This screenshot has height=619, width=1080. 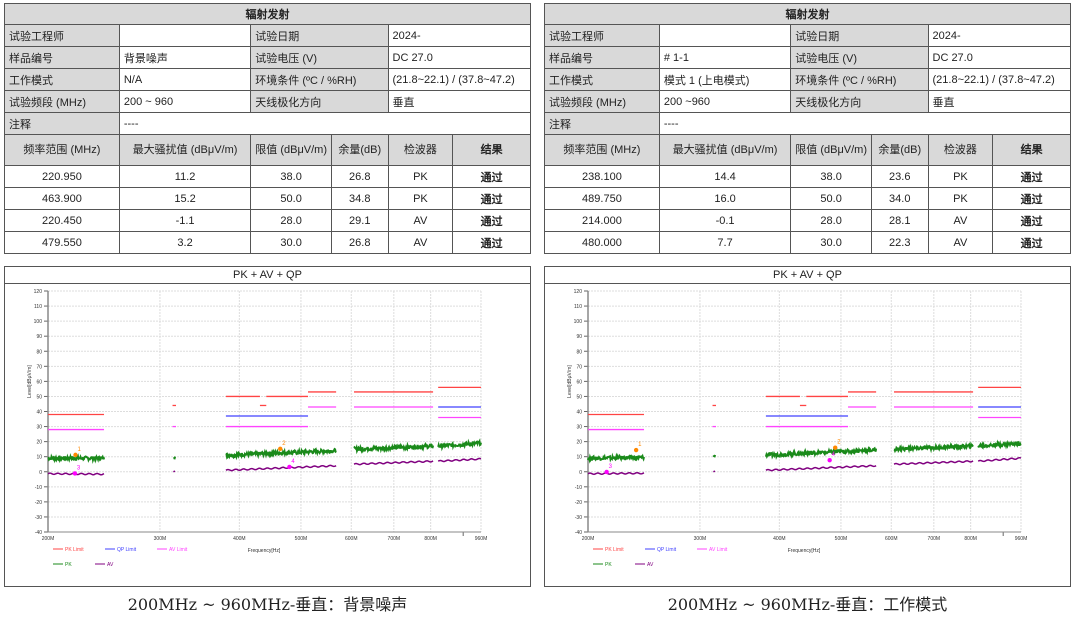 What do you see at coordinates (68, 565) in the screenshot?
I see `legend-label: PK` at bounding box center [68, 565].